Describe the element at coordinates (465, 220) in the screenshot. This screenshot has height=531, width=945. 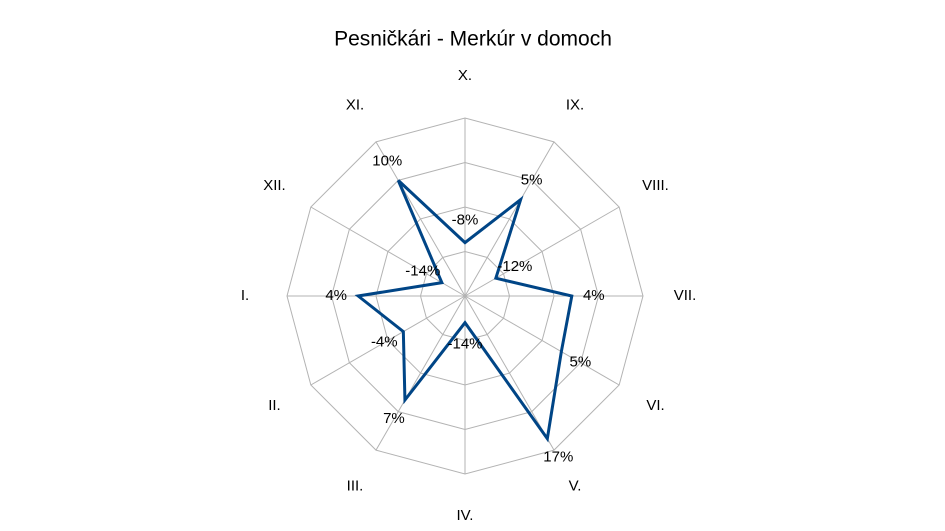
I see `value-label: -8%` at that location.